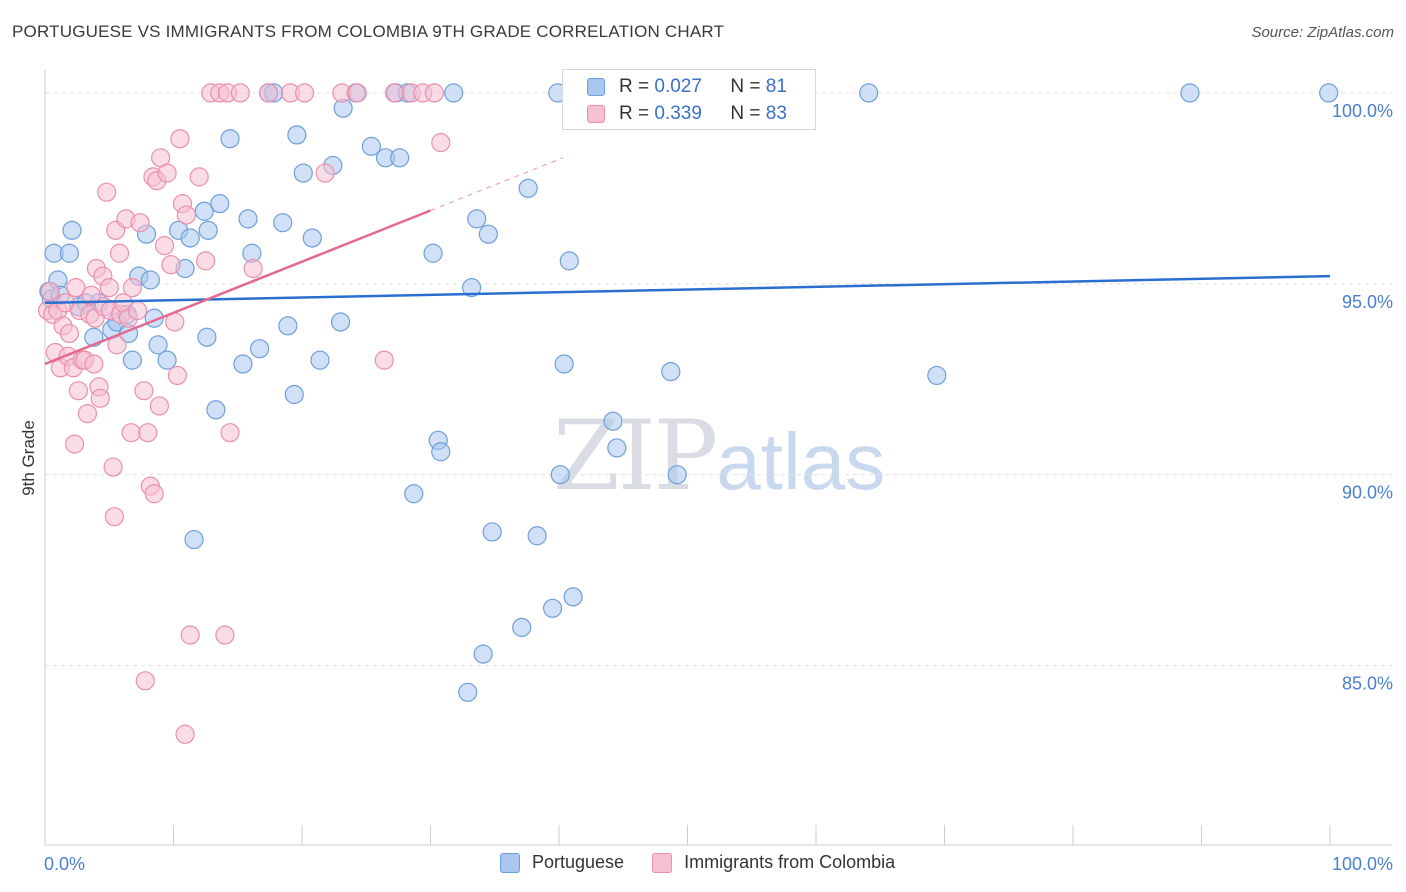  What do you see at coordinates (28, 458) in the screenshot?
I see `y-axis-title: 9th Grade` at bounding box center [28, 458].